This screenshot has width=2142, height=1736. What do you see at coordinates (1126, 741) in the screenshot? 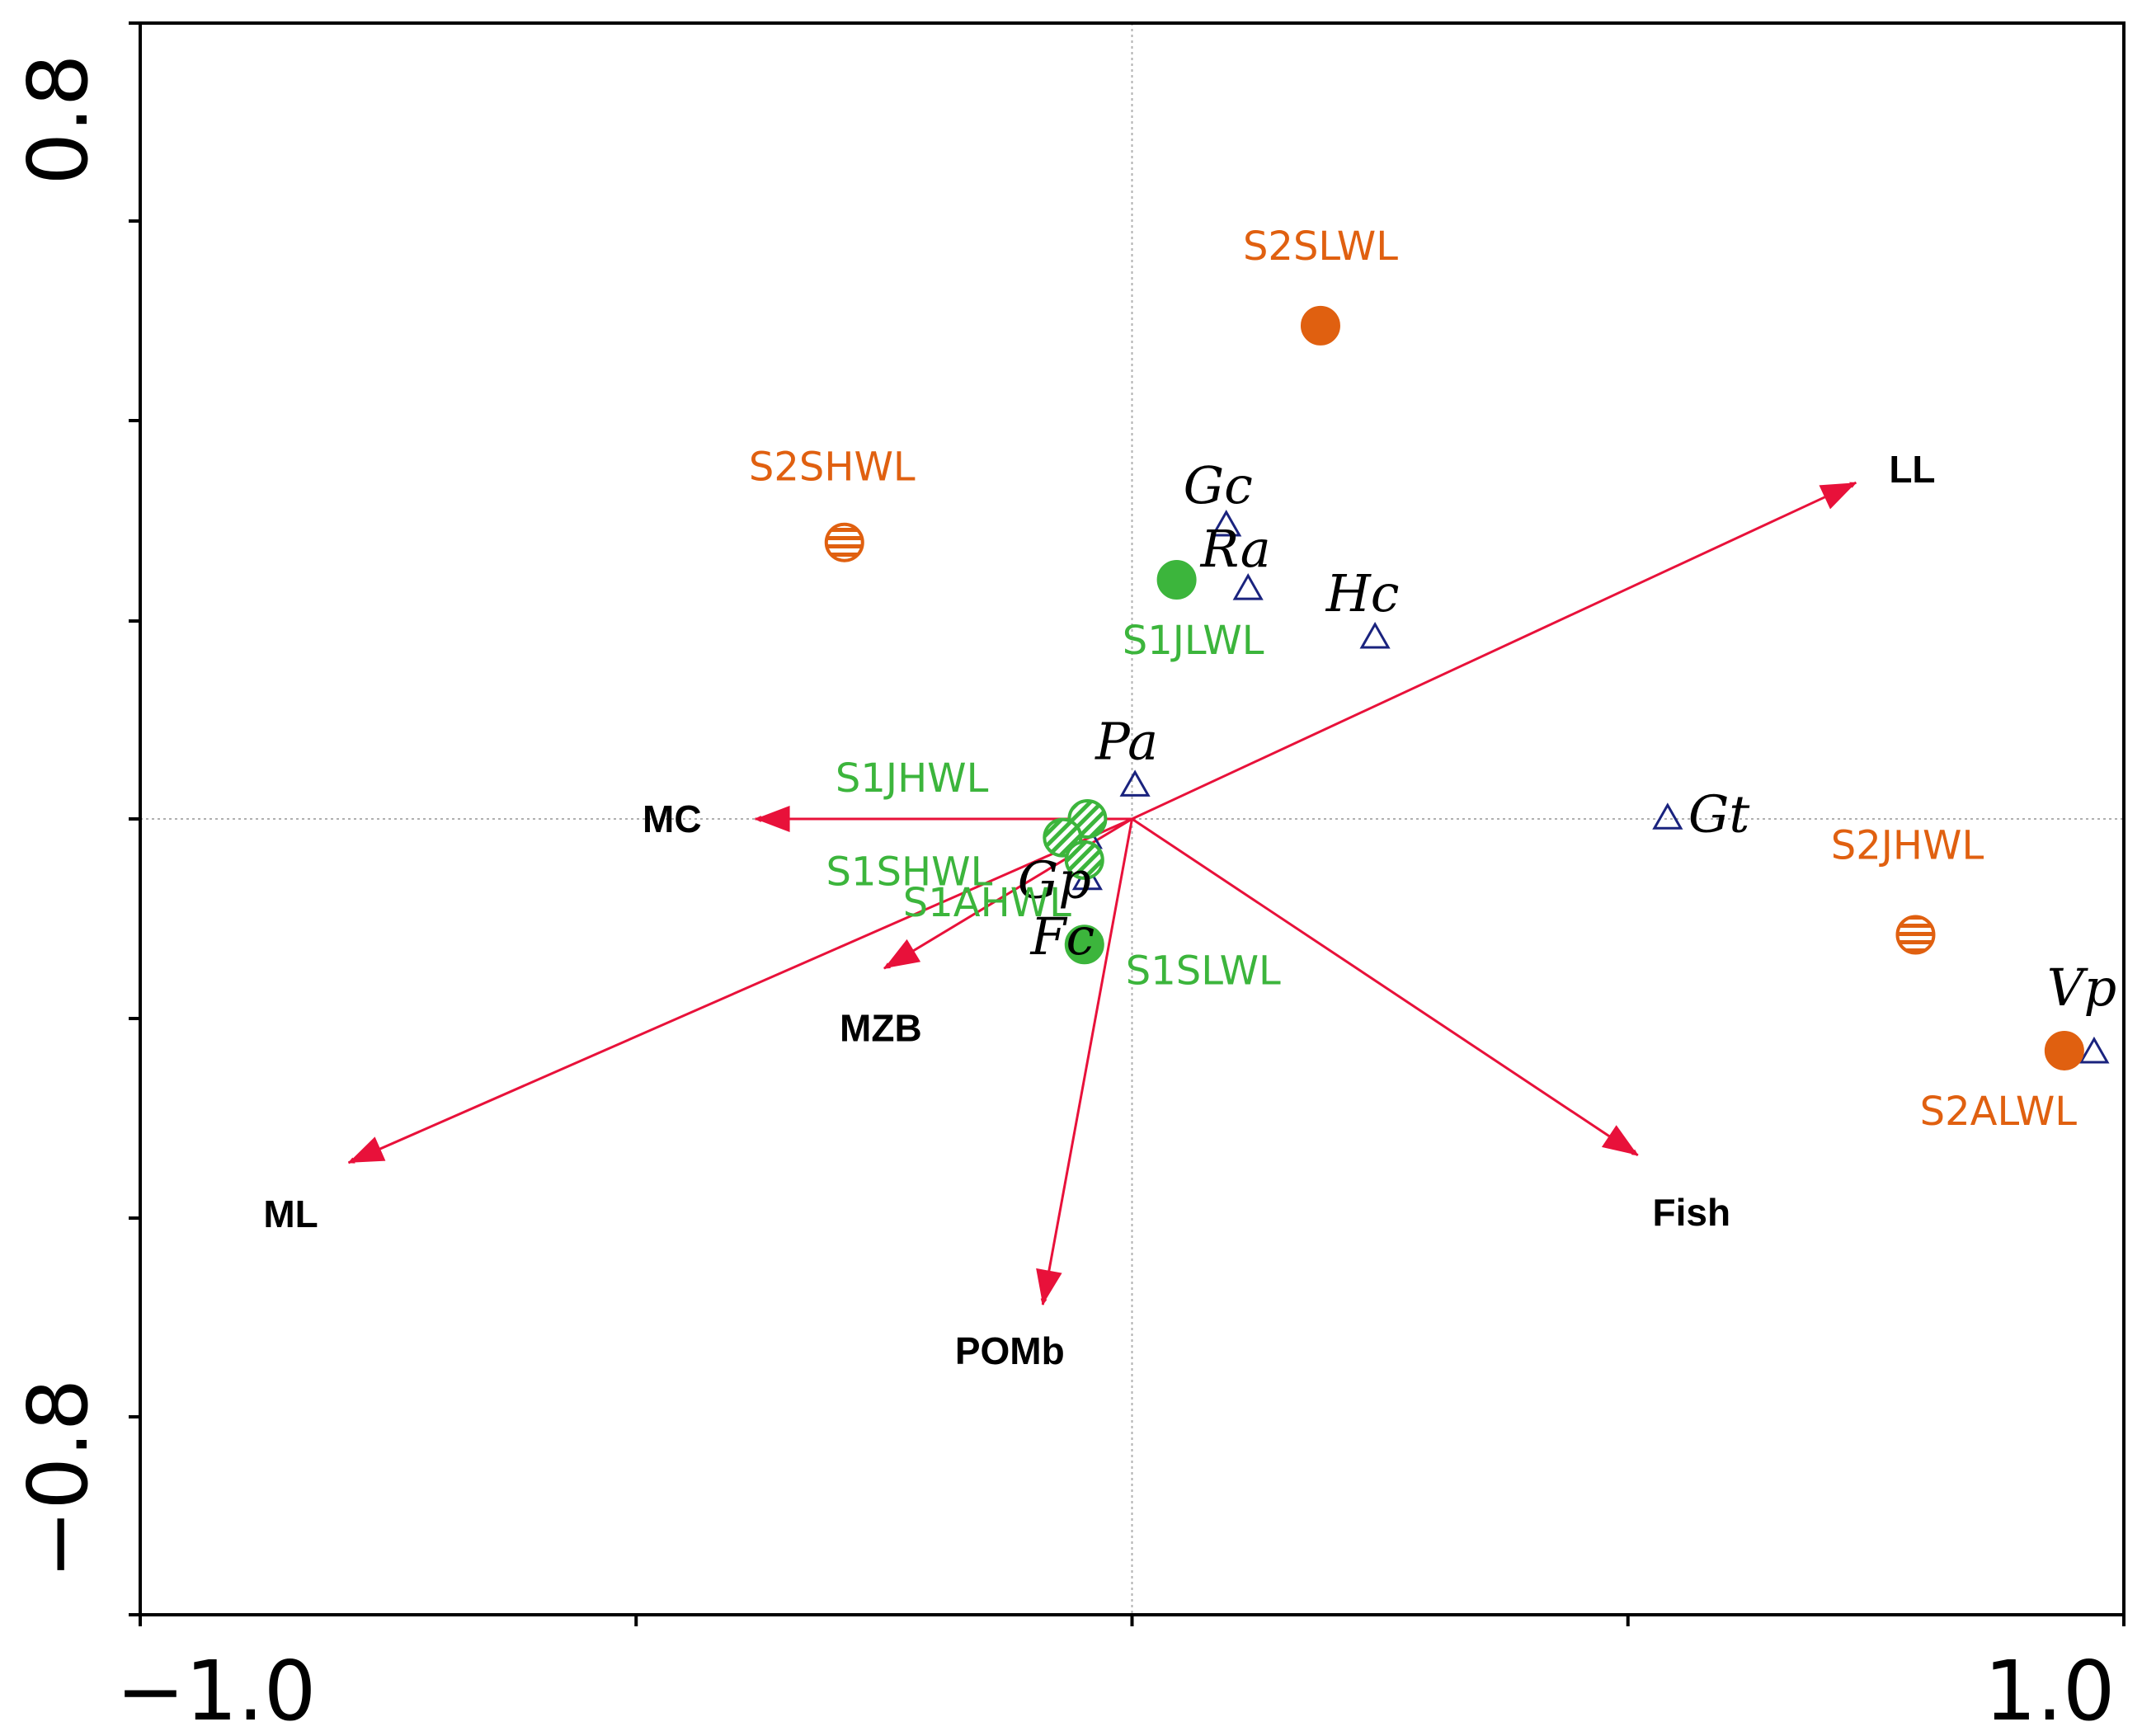
I see `species-label: Pa` at bounding box center [1126, 741].